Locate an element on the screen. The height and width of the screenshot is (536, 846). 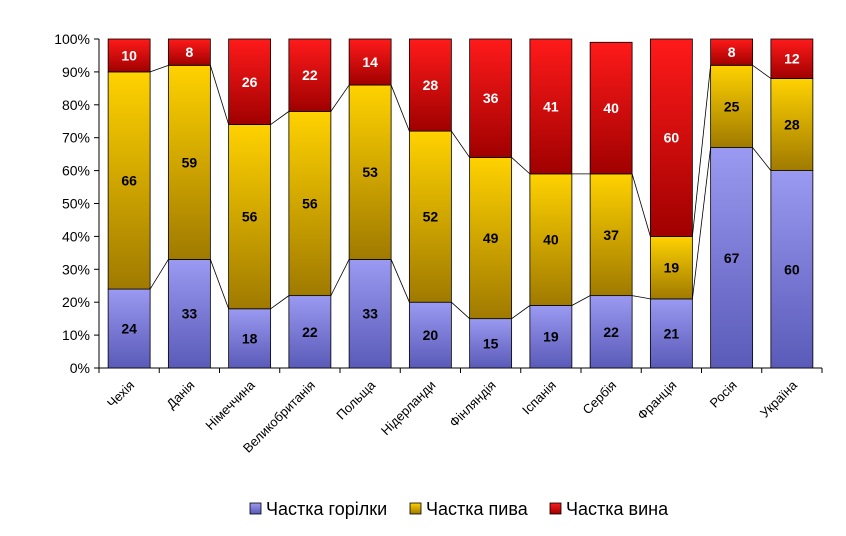
category-label: Фінляндія is located at coordinates (472, 404).